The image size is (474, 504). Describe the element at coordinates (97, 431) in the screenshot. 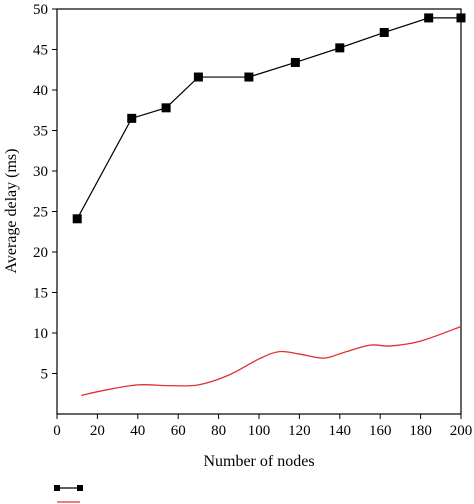

I see `x-tick-label: 20` at that location.